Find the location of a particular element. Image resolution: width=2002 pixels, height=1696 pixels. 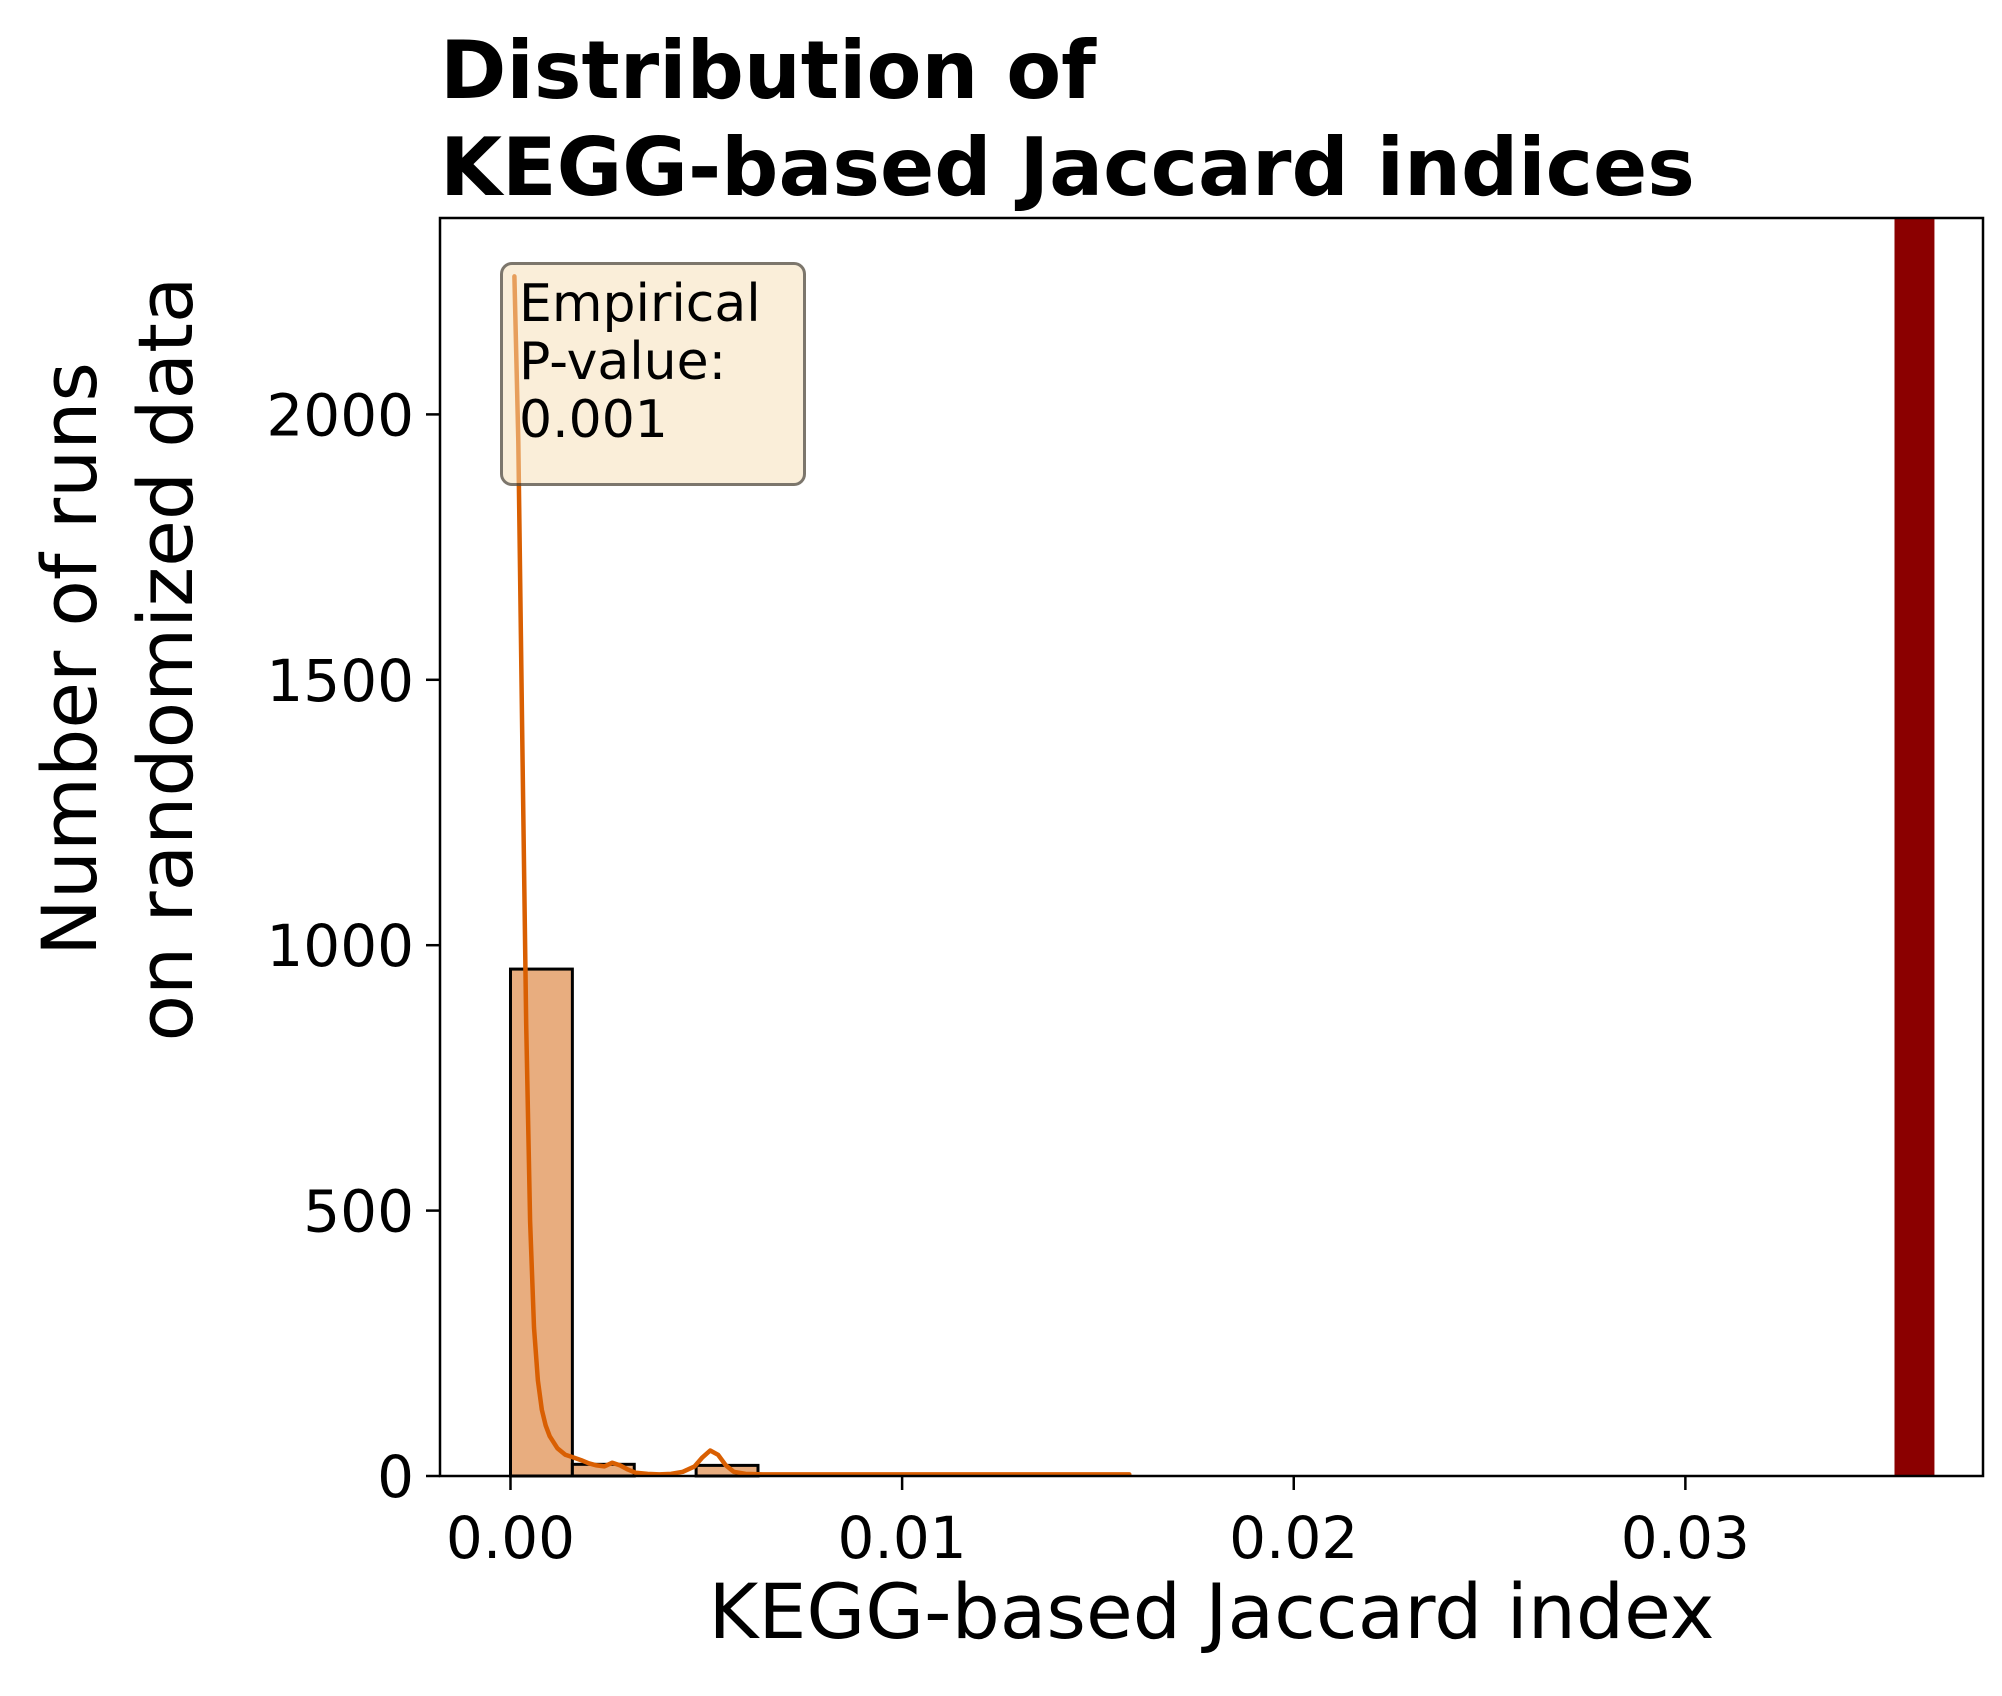

y-axis-label-line-1: Number of runs is located at coordinates (69, 659).